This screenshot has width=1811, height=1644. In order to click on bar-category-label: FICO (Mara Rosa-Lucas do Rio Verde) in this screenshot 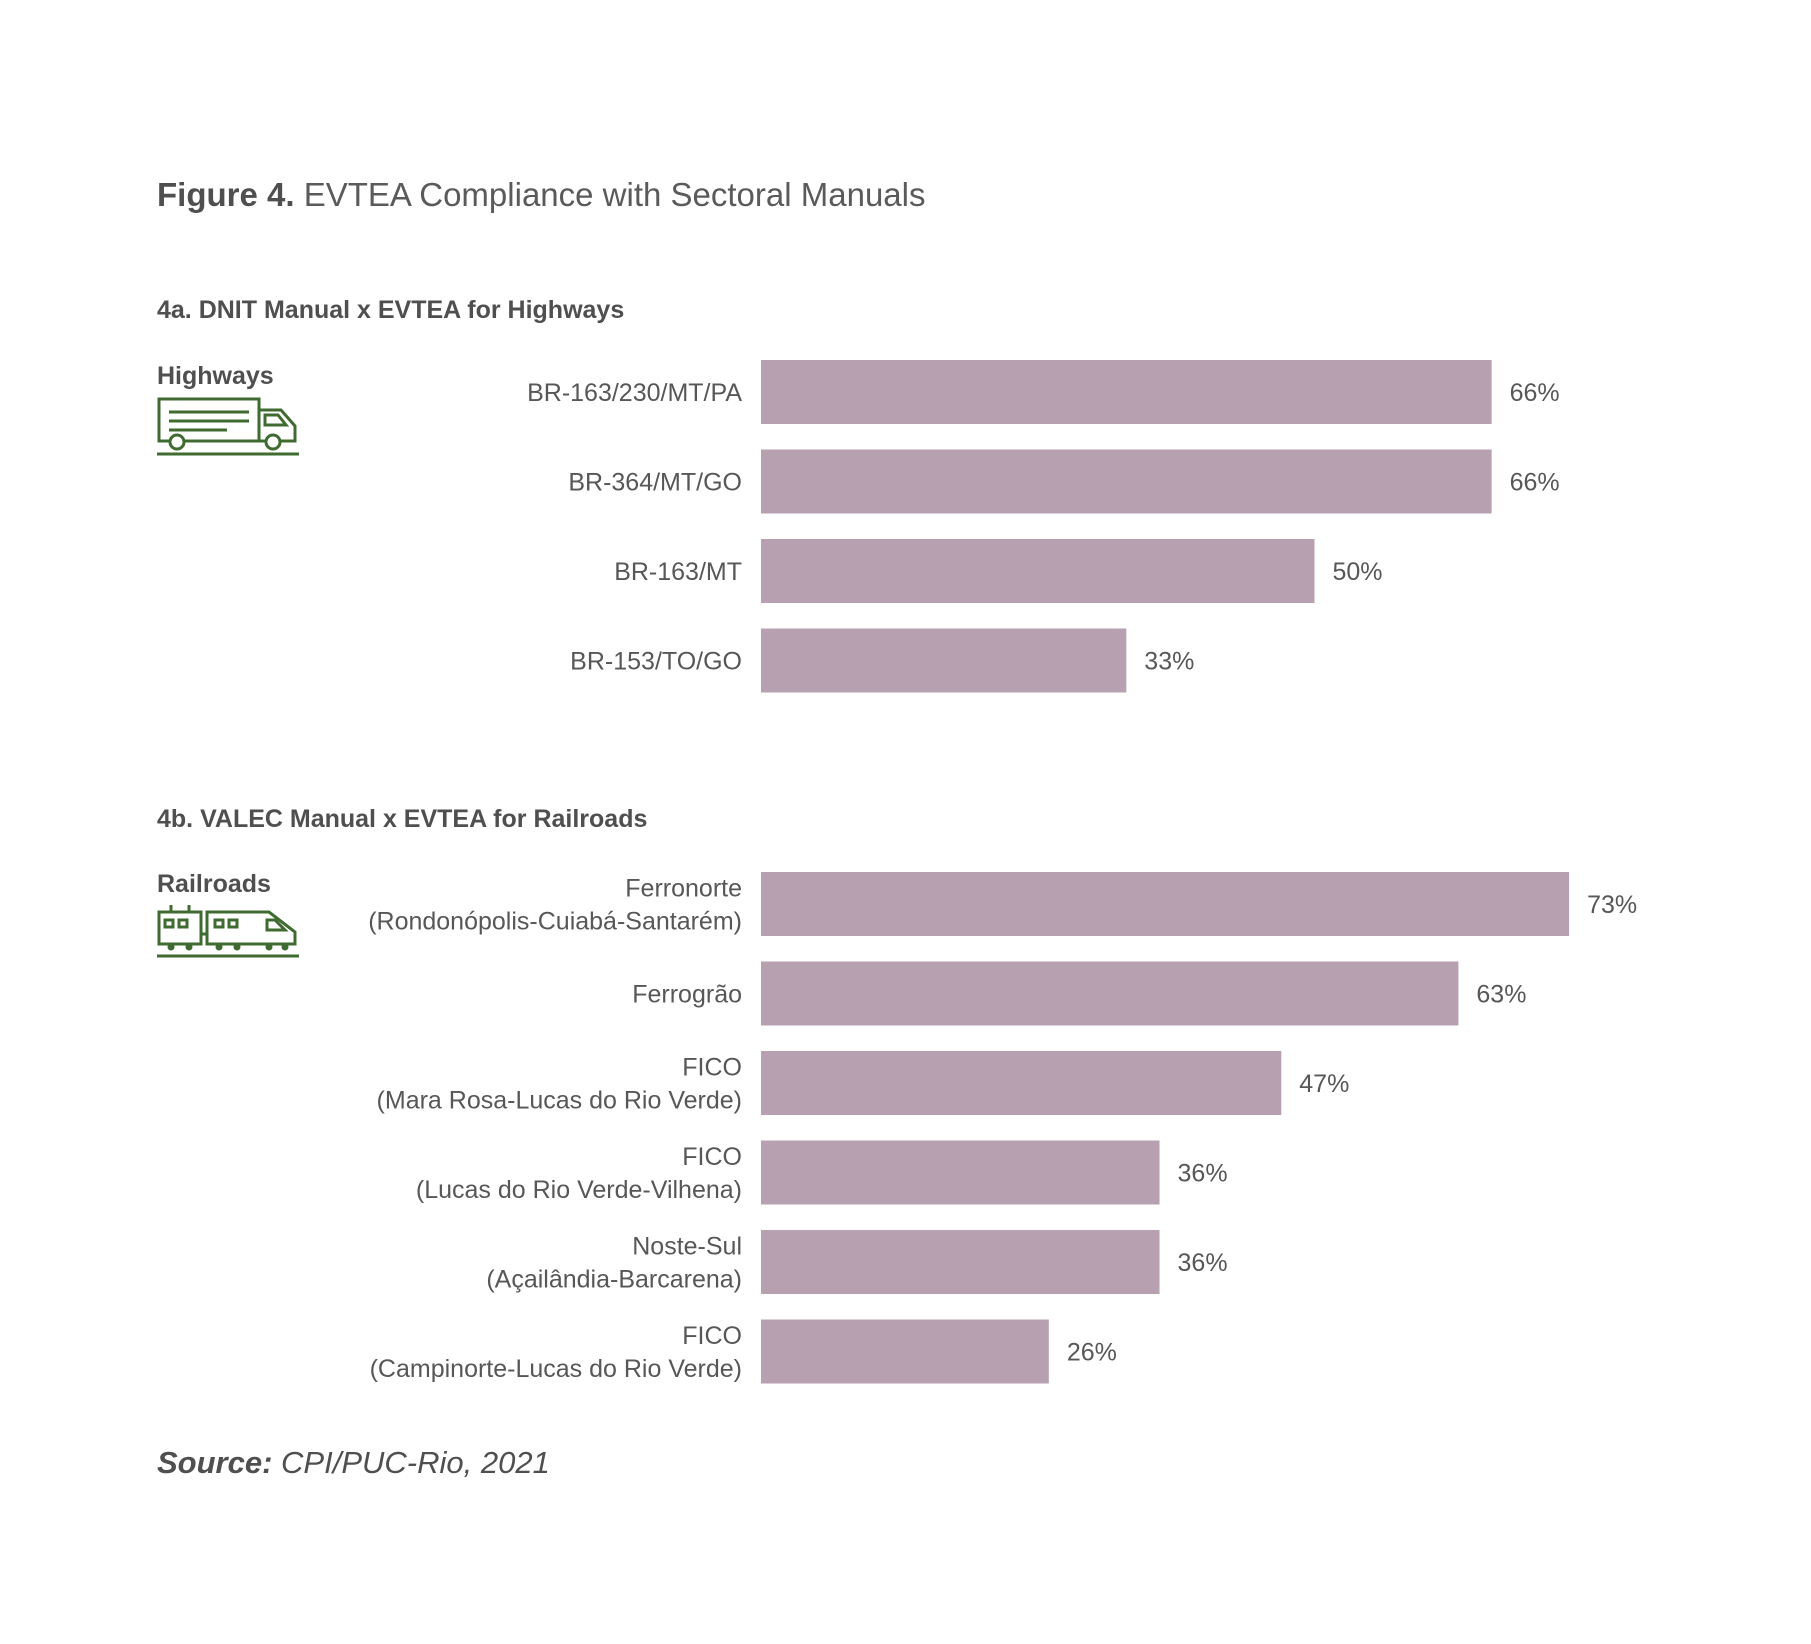, I will do `click(559, 1084)`.